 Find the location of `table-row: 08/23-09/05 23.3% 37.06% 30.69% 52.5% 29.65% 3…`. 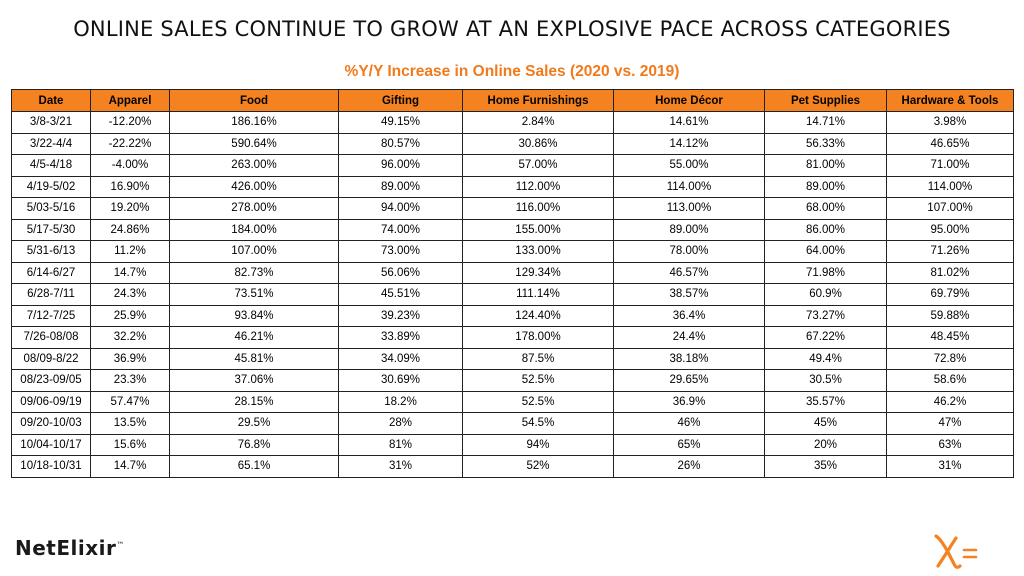

table-row: 08/23-09/05 23.3% 37.06% 30.69% 52.5% 29.65% 3… is located at coordinates (512, 380).